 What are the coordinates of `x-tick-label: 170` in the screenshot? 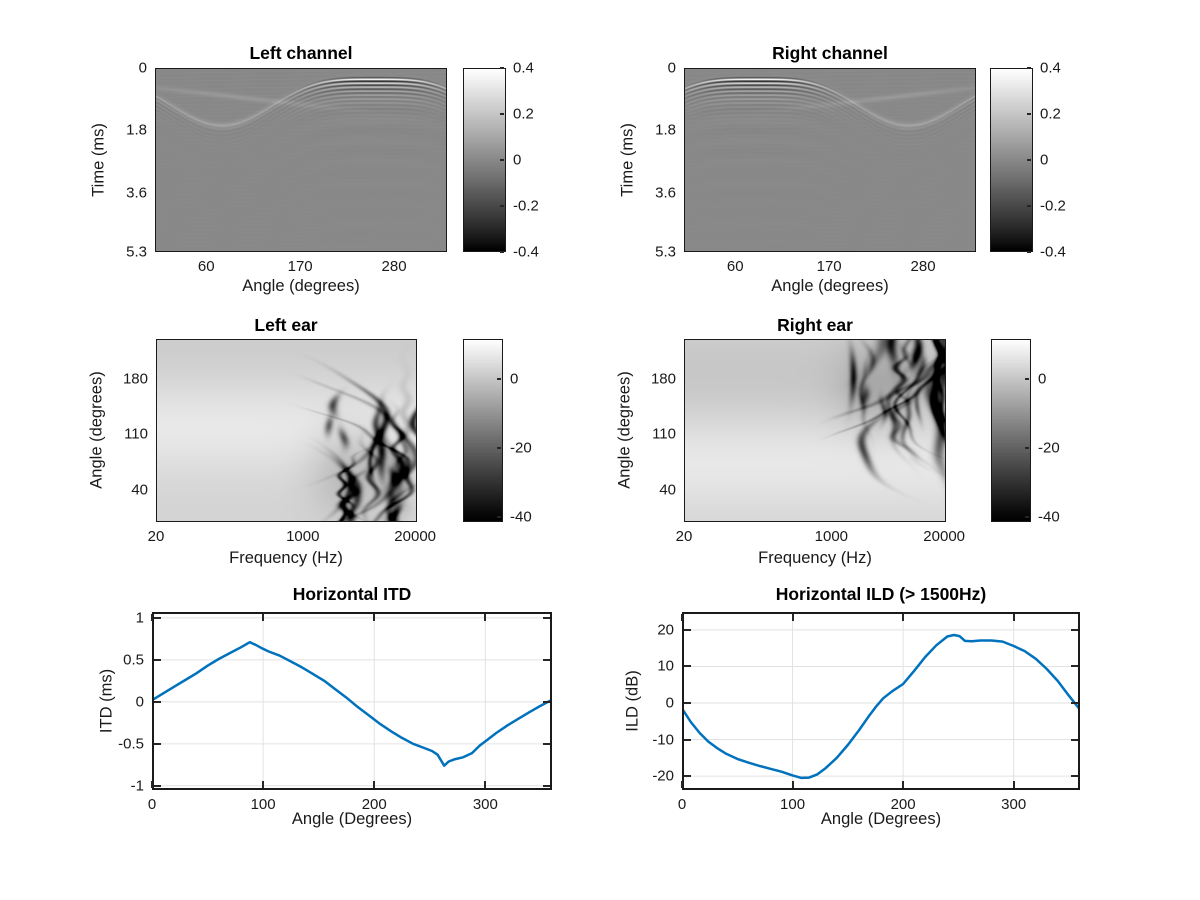 It's located at (300, 266).